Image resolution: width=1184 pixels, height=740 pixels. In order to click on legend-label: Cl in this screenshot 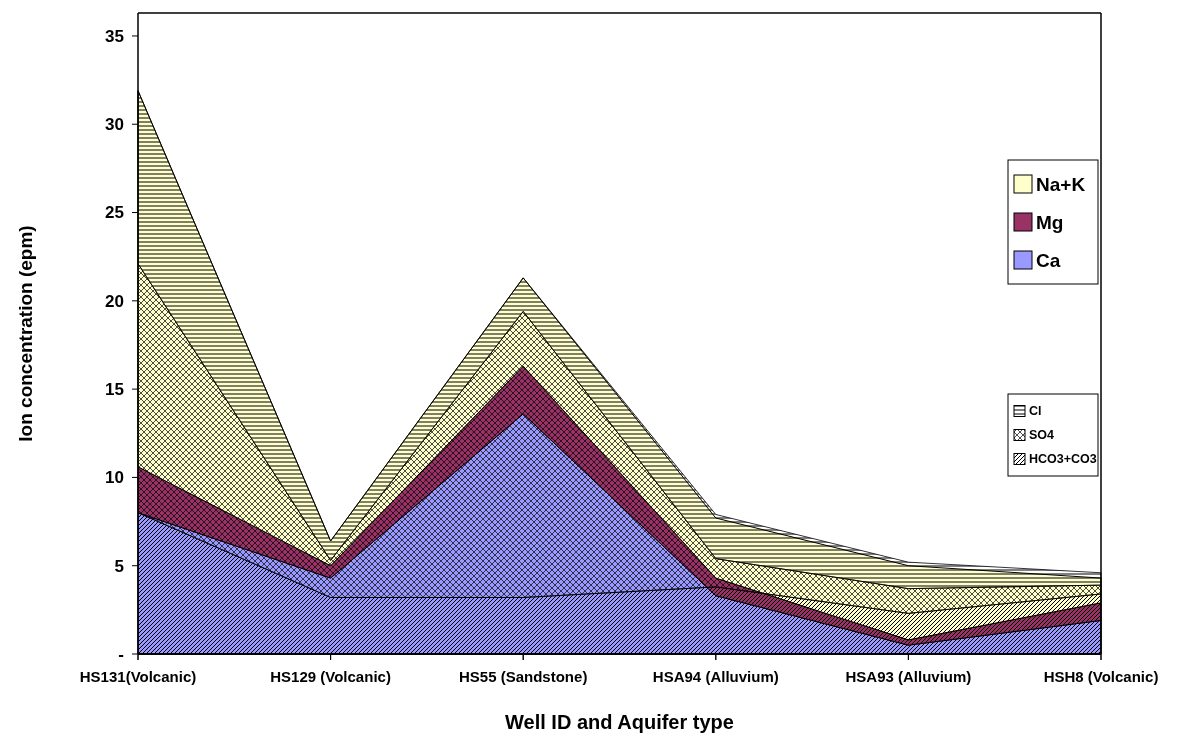, I will do `click(1035, 411)`.